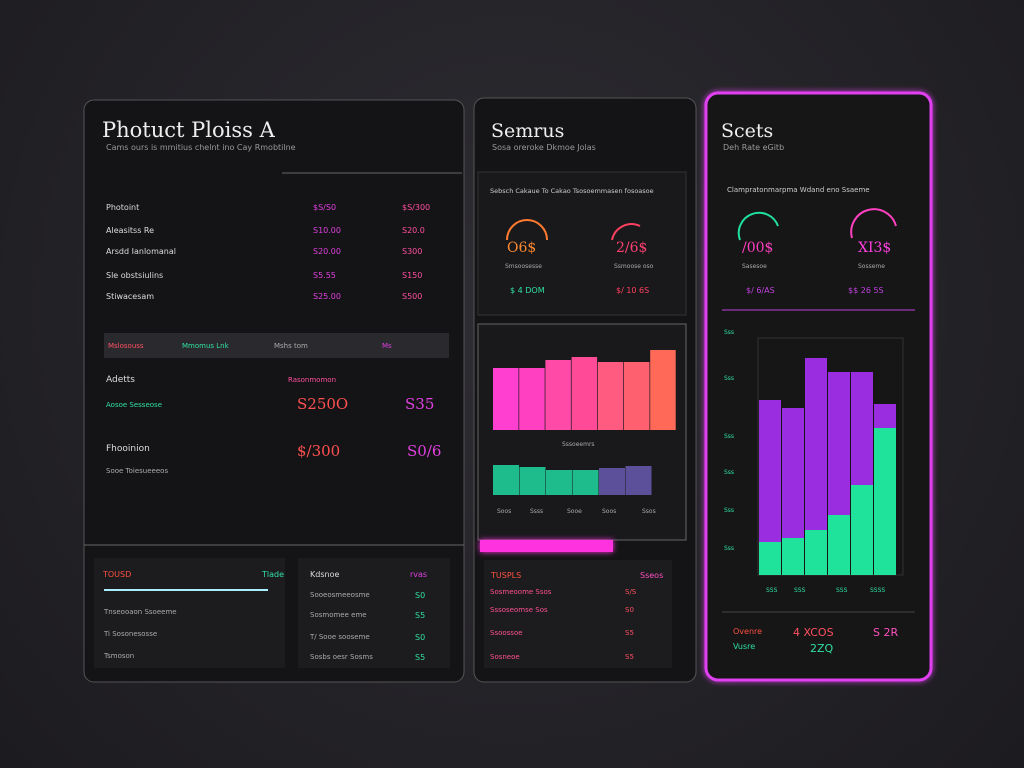 Image resolution: width=1024 pixels, height=768 pixels. What do you see at coordinates (523, 266) in the screenshot?
I see `gauge-label: Smsoosesse` at bounding box center [523, 266].